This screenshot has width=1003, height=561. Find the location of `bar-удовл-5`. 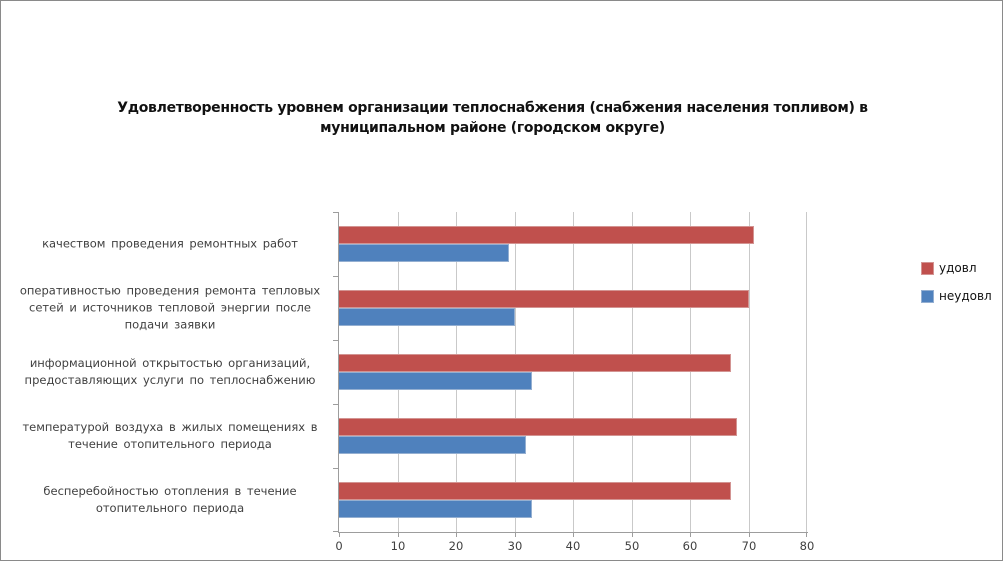

bar-удовл-5 is located at coordinates (535, 491).